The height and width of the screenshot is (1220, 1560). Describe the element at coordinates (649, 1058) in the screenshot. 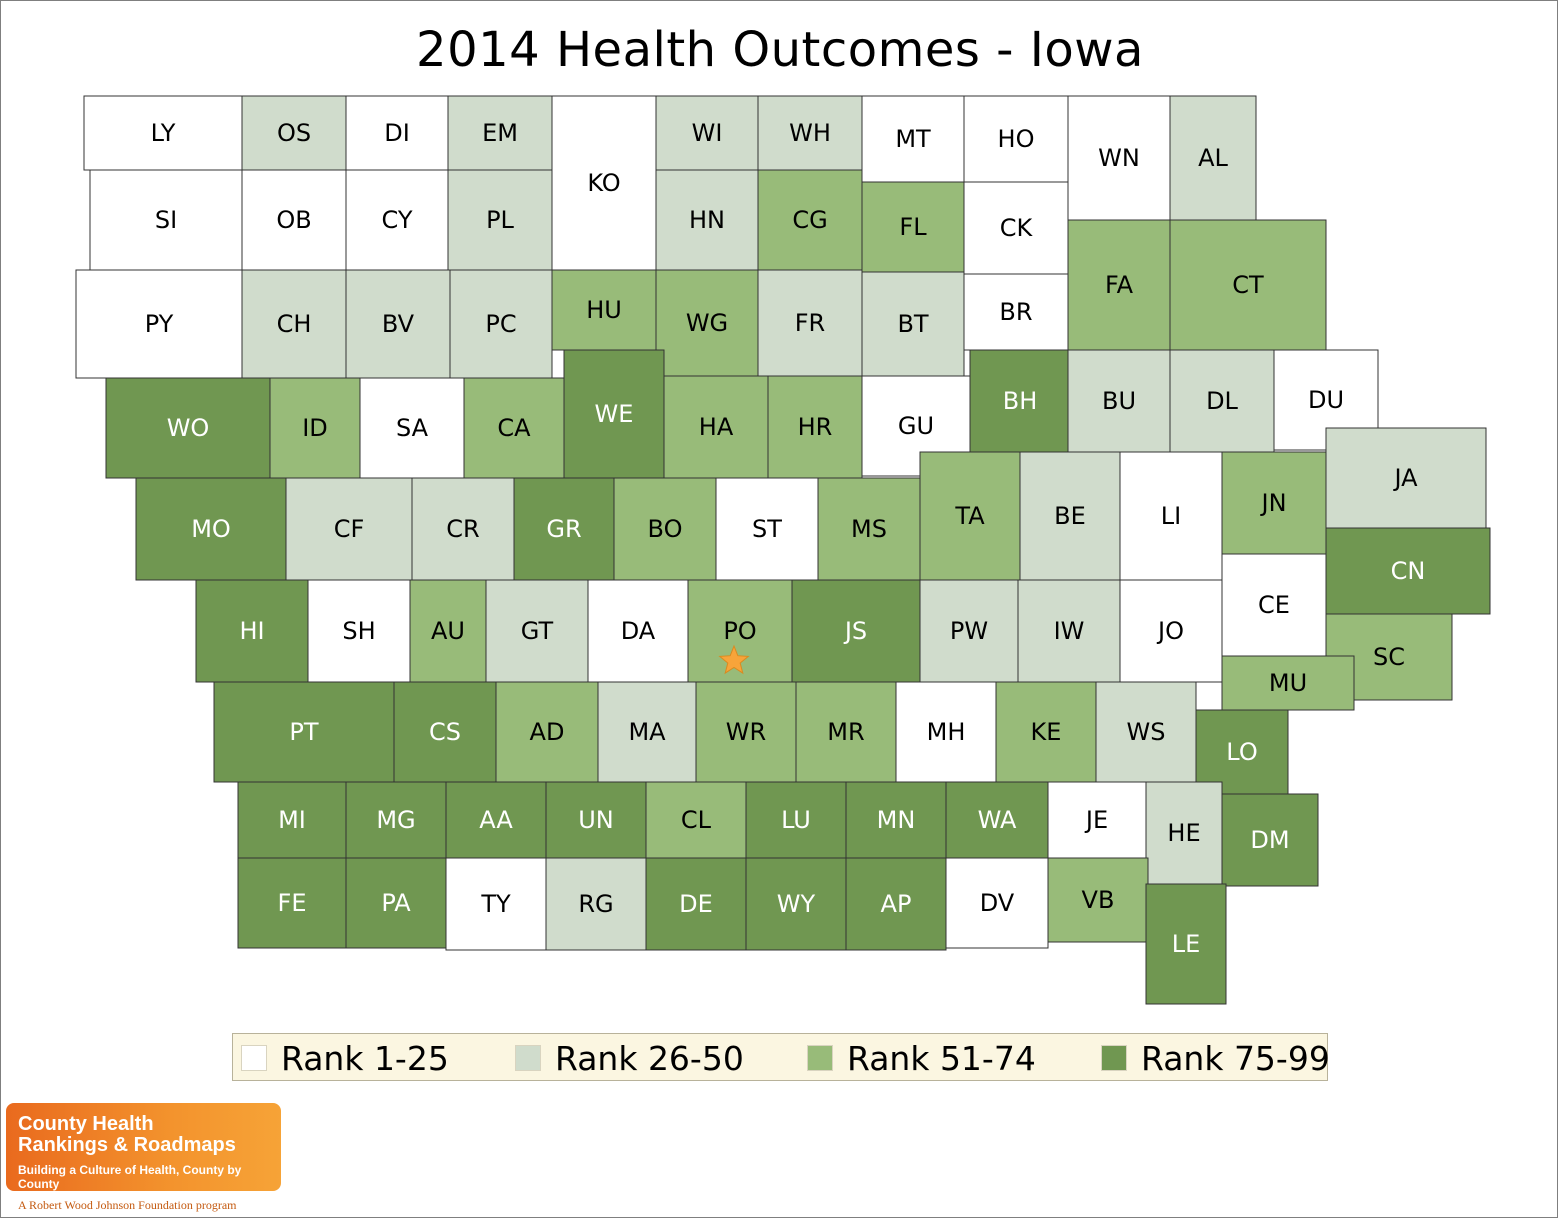

I see `legend-label: Rank 26-50` at that location.